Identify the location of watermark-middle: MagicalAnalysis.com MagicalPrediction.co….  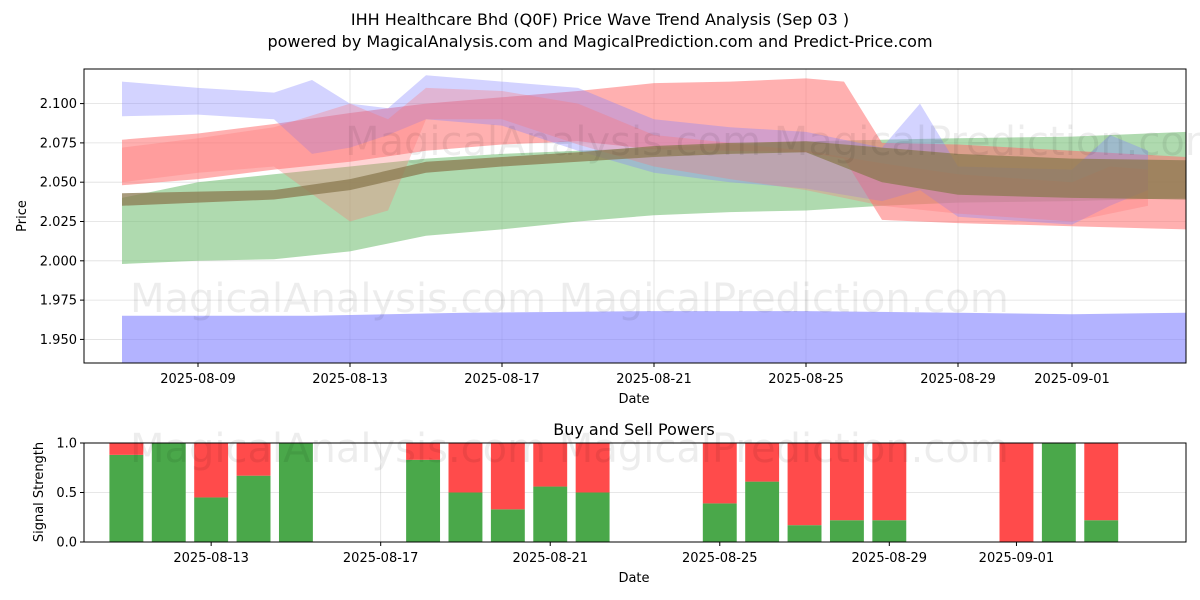
(569, 299).